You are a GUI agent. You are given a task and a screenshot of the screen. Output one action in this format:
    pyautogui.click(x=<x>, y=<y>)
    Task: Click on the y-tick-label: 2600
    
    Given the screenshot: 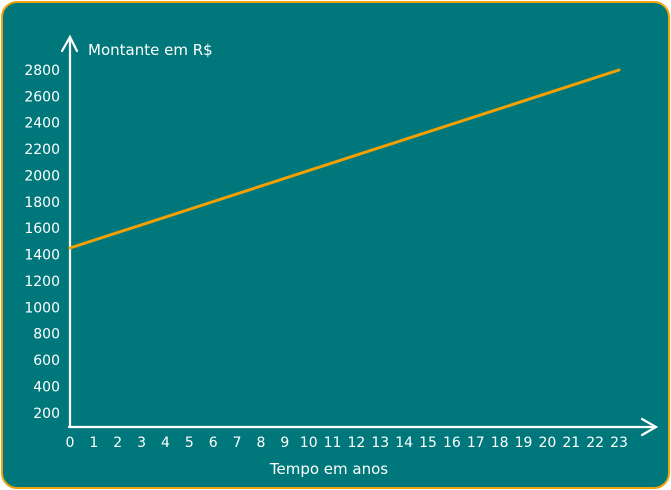 What is the action you would take?
    pyautogui.click(x=42, y=97)
    